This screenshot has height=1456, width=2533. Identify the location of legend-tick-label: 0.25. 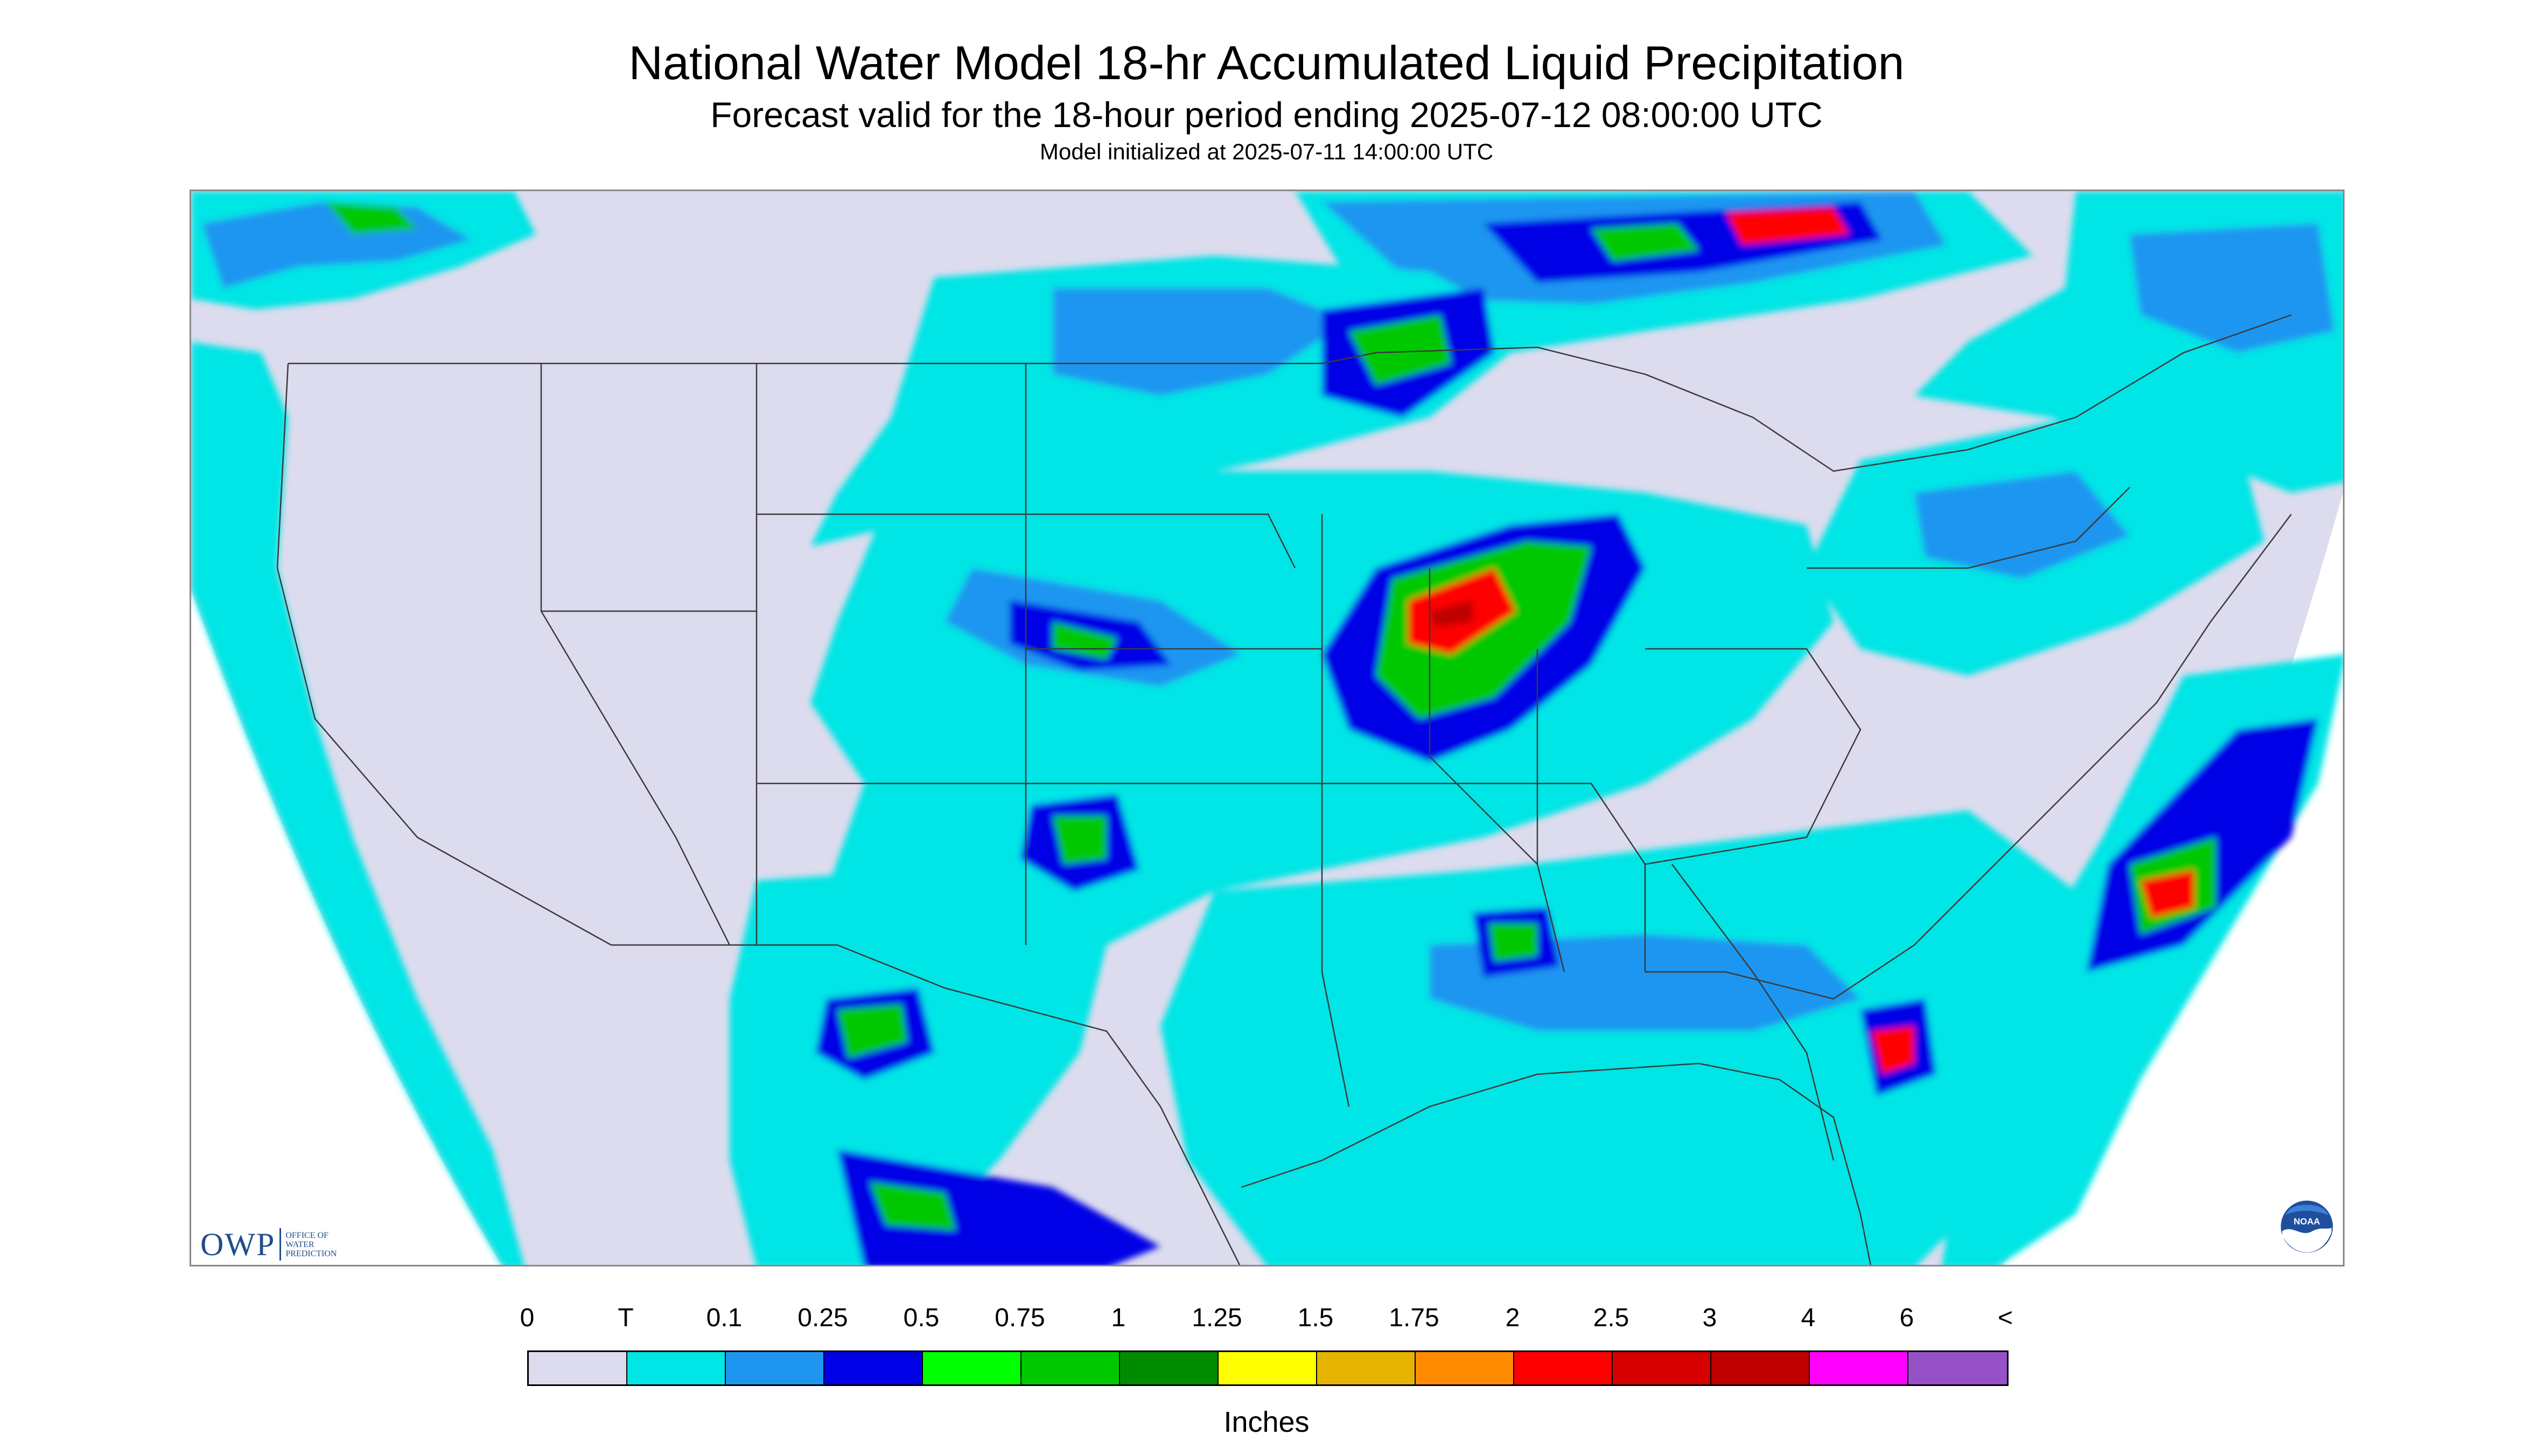
(823, 1318).